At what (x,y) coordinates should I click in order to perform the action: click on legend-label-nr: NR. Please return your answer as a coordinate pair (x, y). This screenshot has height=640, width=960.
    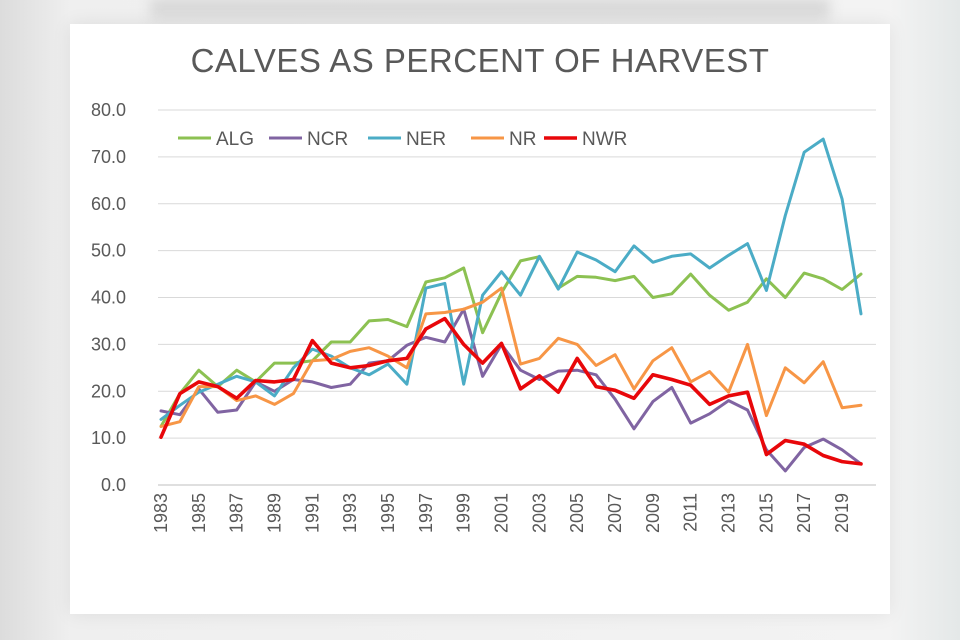
    Looking at the image, I should click on (522, 139).